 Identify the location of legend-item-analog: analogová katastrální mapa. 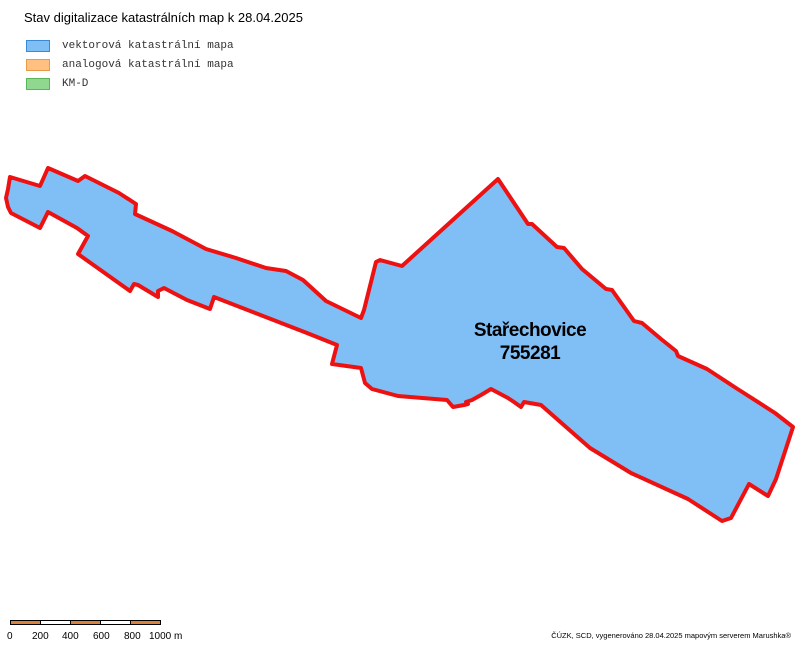
(130, 64).